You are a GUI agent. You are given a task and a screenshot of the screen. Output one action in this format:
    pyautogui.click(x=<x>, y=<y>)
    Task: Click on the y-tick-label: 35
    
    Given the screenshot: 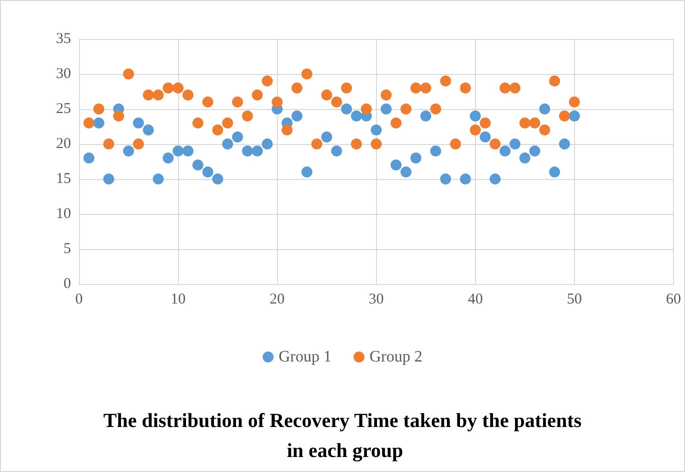 What is the action you would take?
    pyautogui.click(x=63, y=39)
    